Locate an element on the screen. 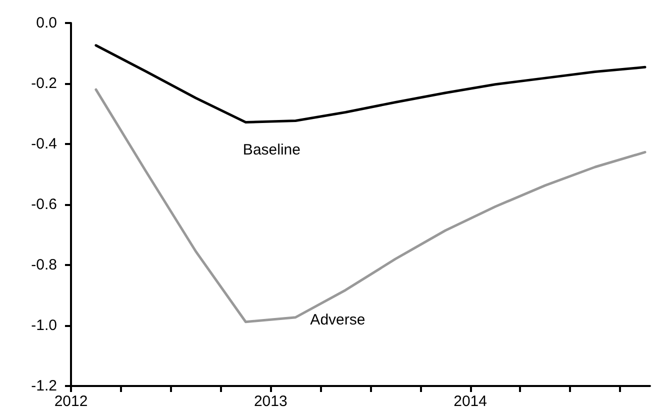  y-tick-label: -0.8 is located at coordinates (44, 265).